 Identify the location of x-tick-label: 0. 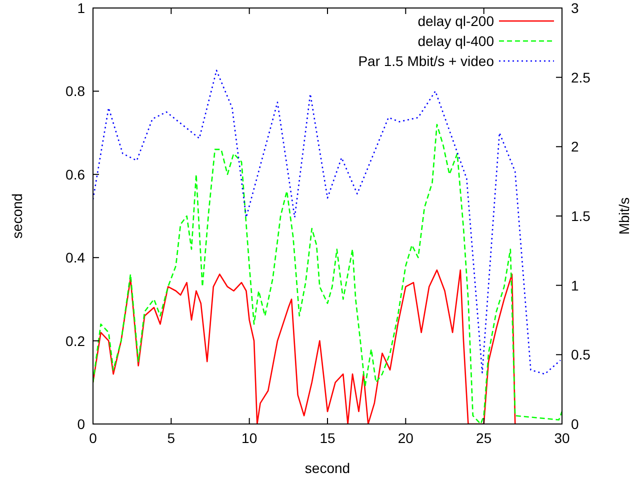
(93, 438).